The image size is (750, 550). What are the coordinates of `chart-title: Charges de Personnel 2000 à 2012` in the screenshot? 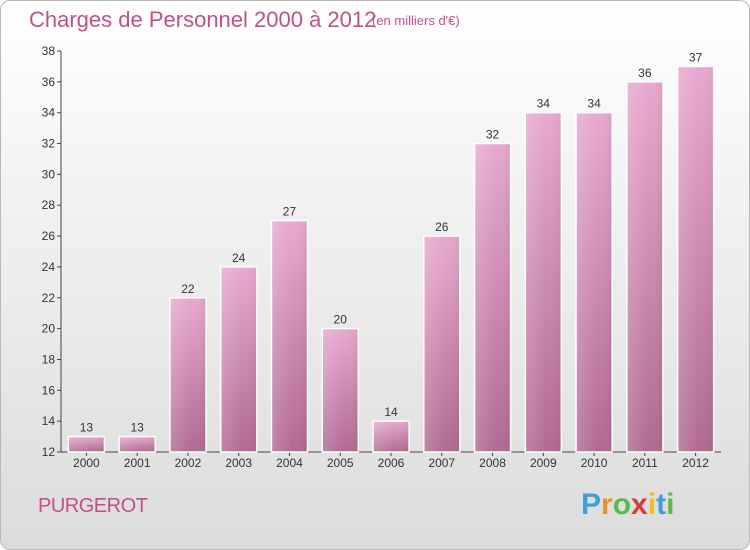 It's located at (203, 19).